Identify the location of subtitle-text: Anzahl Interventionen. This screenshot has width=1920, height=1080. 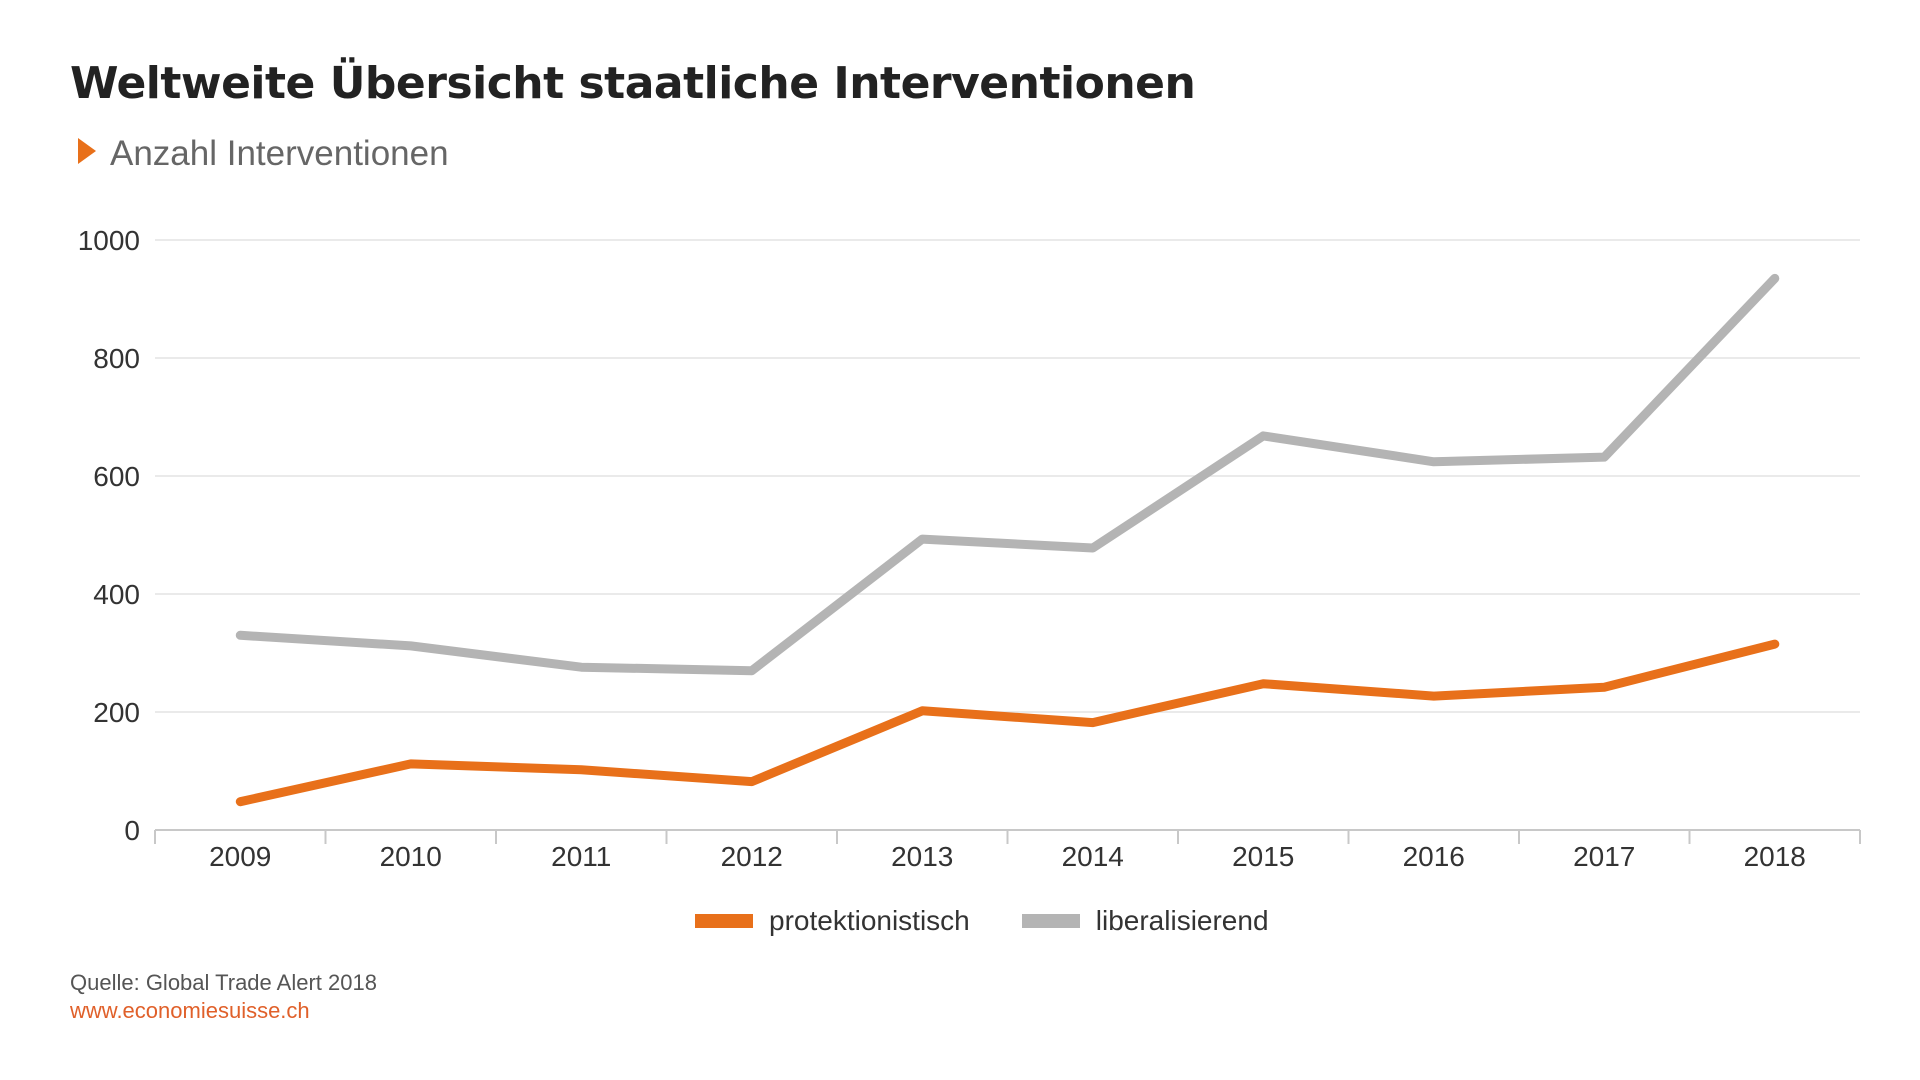
(279, 153).